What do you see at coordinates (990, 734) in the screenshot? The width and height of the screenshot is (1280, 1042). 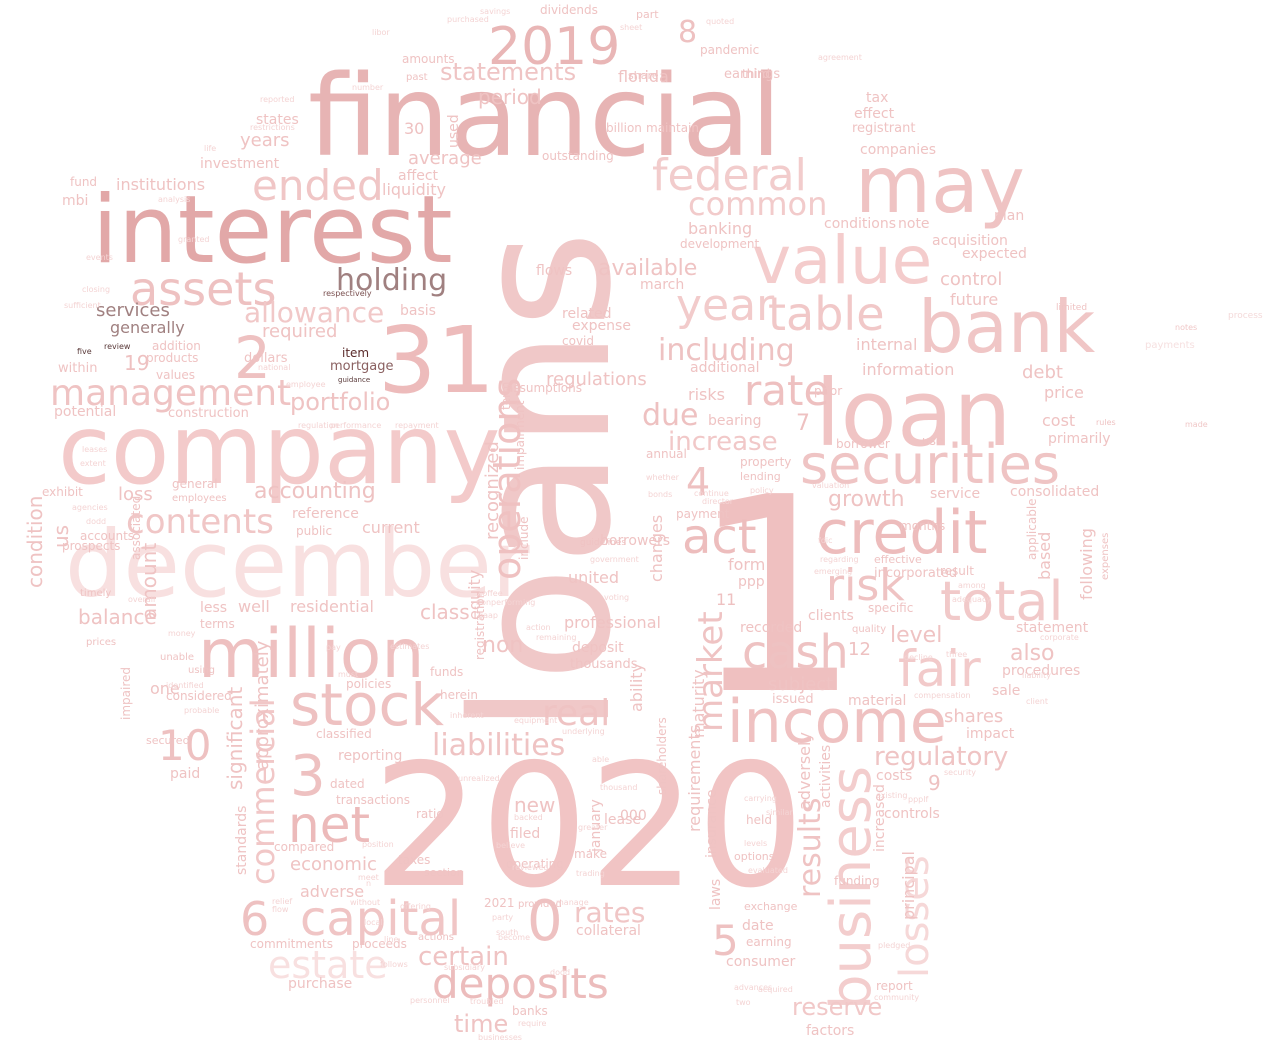 I see `svg-text: impact` at bounding box center [990, 734].